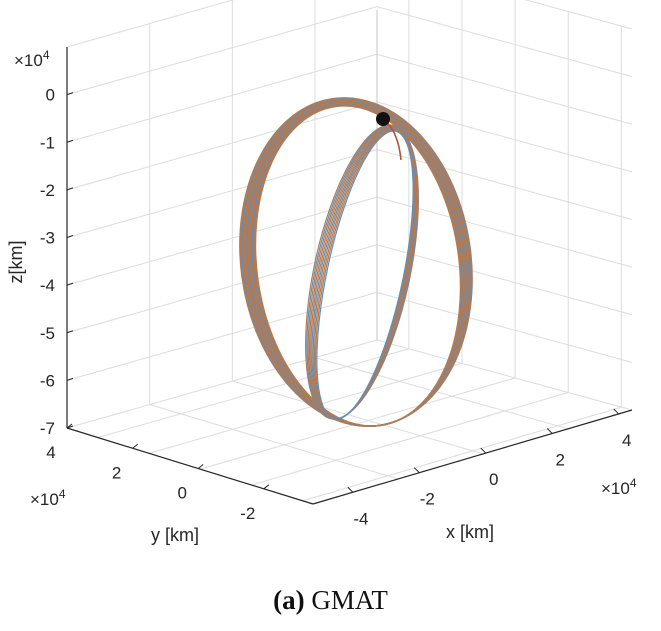  I want to click on z-tick-label: 0, so click(50, 95).